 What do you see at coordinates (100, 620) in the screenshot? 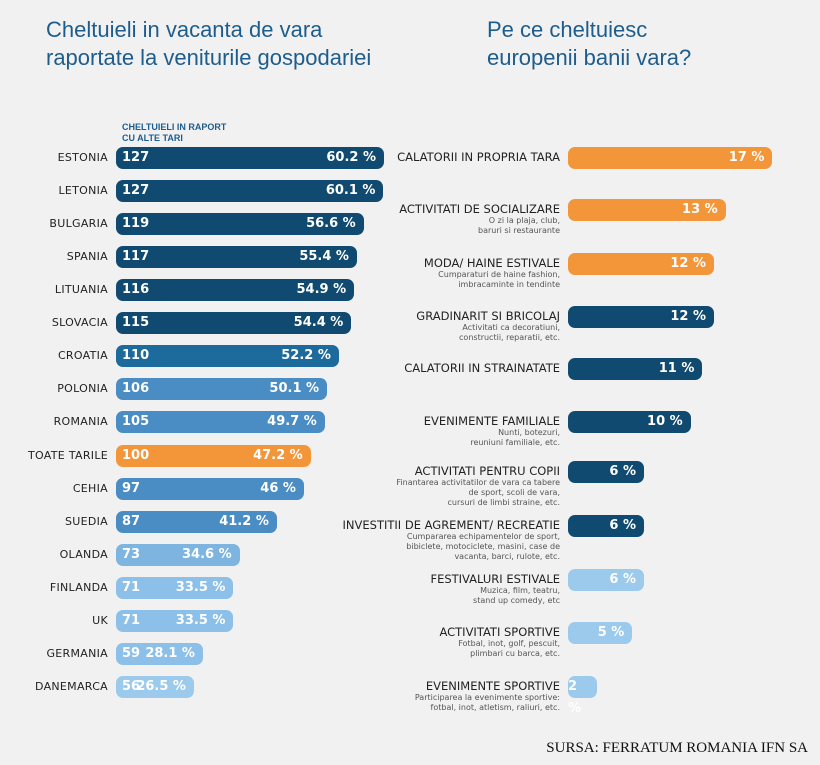
I see `country-label: UK` at bounding box center [100, 620].